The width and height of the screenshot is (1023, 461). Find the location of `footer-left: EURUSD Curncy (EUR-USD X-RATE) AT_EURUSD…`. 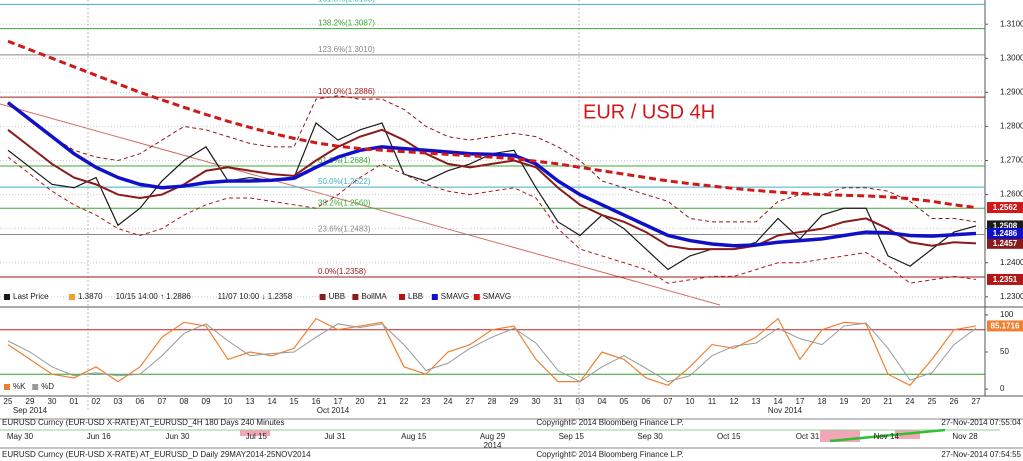

footer-left: EURUSD Curncy (EUR-USD X-RATE) AT_EURUSD… is located at coordinates (143, 422).